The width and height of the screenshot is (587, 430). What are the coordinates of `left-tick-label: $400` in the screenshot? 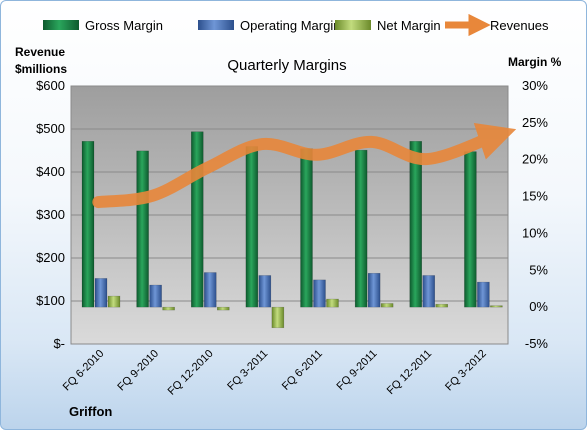 It's located at (50, 171).